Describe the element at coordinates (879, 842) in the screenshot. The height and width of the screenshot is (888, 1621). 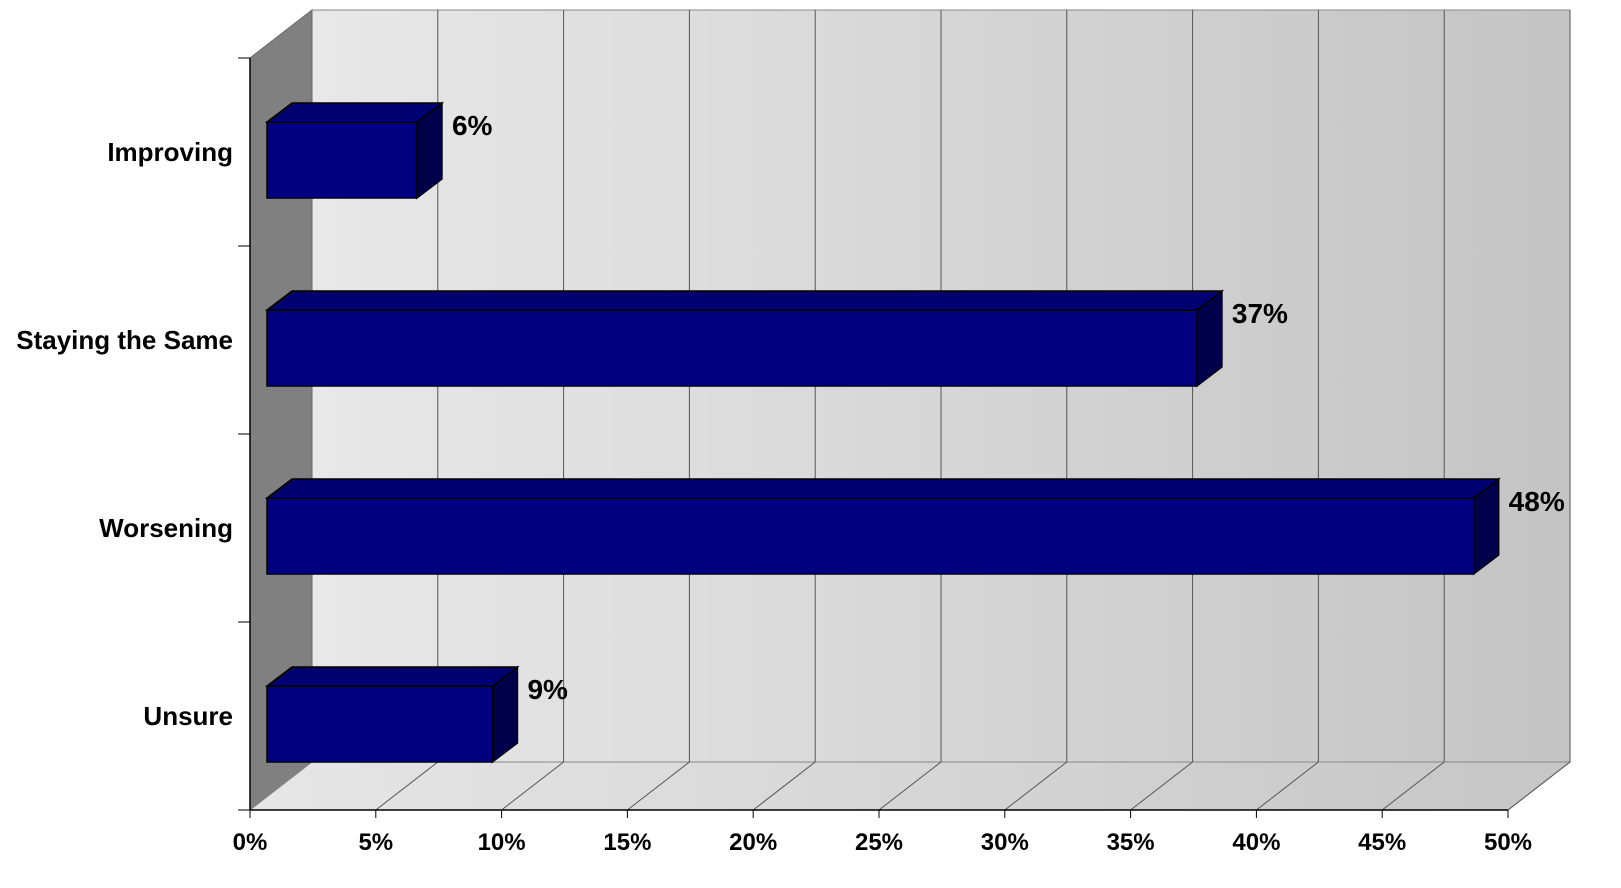
I see `x-tick-label: 25%` at that location.